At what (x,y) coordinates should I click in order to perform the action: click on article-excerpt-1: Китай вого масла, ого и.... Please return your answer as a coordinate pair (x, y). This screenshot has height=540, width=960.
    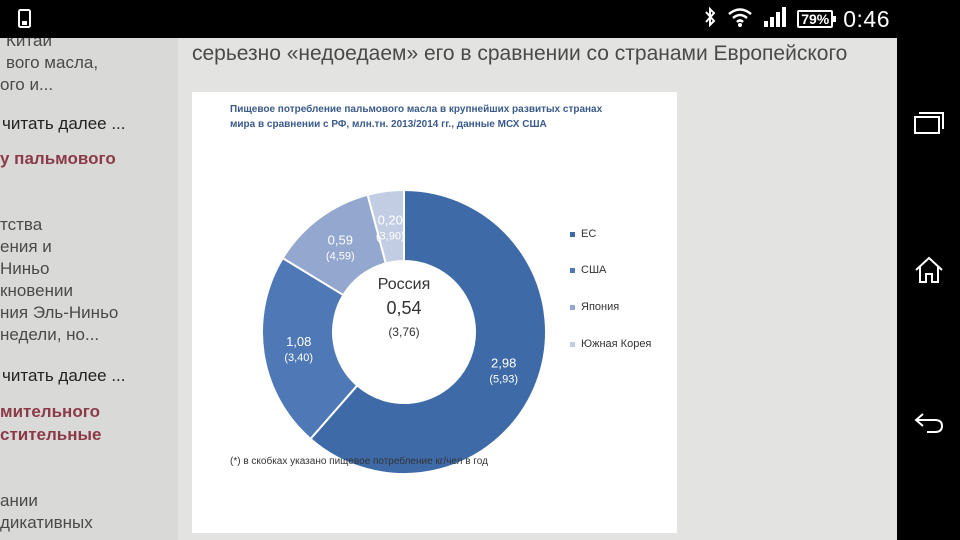
    Looking at the image, I should click on (49, 67).